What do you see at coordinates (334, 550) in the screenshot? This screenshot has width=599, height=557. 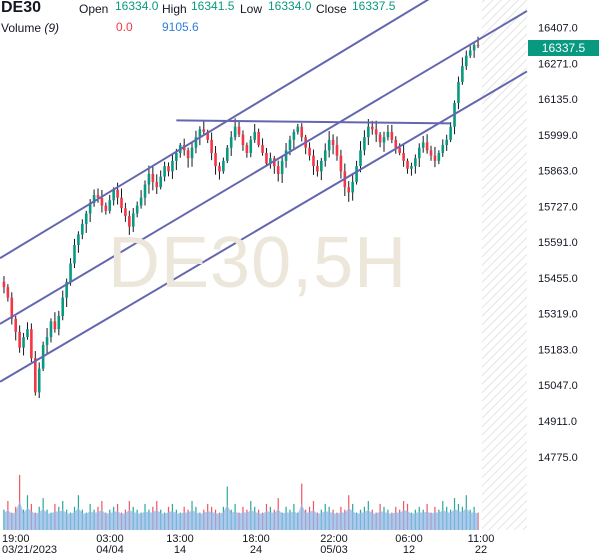 I see `date-tick-label: 05/03` at bounding box center [334, 550].